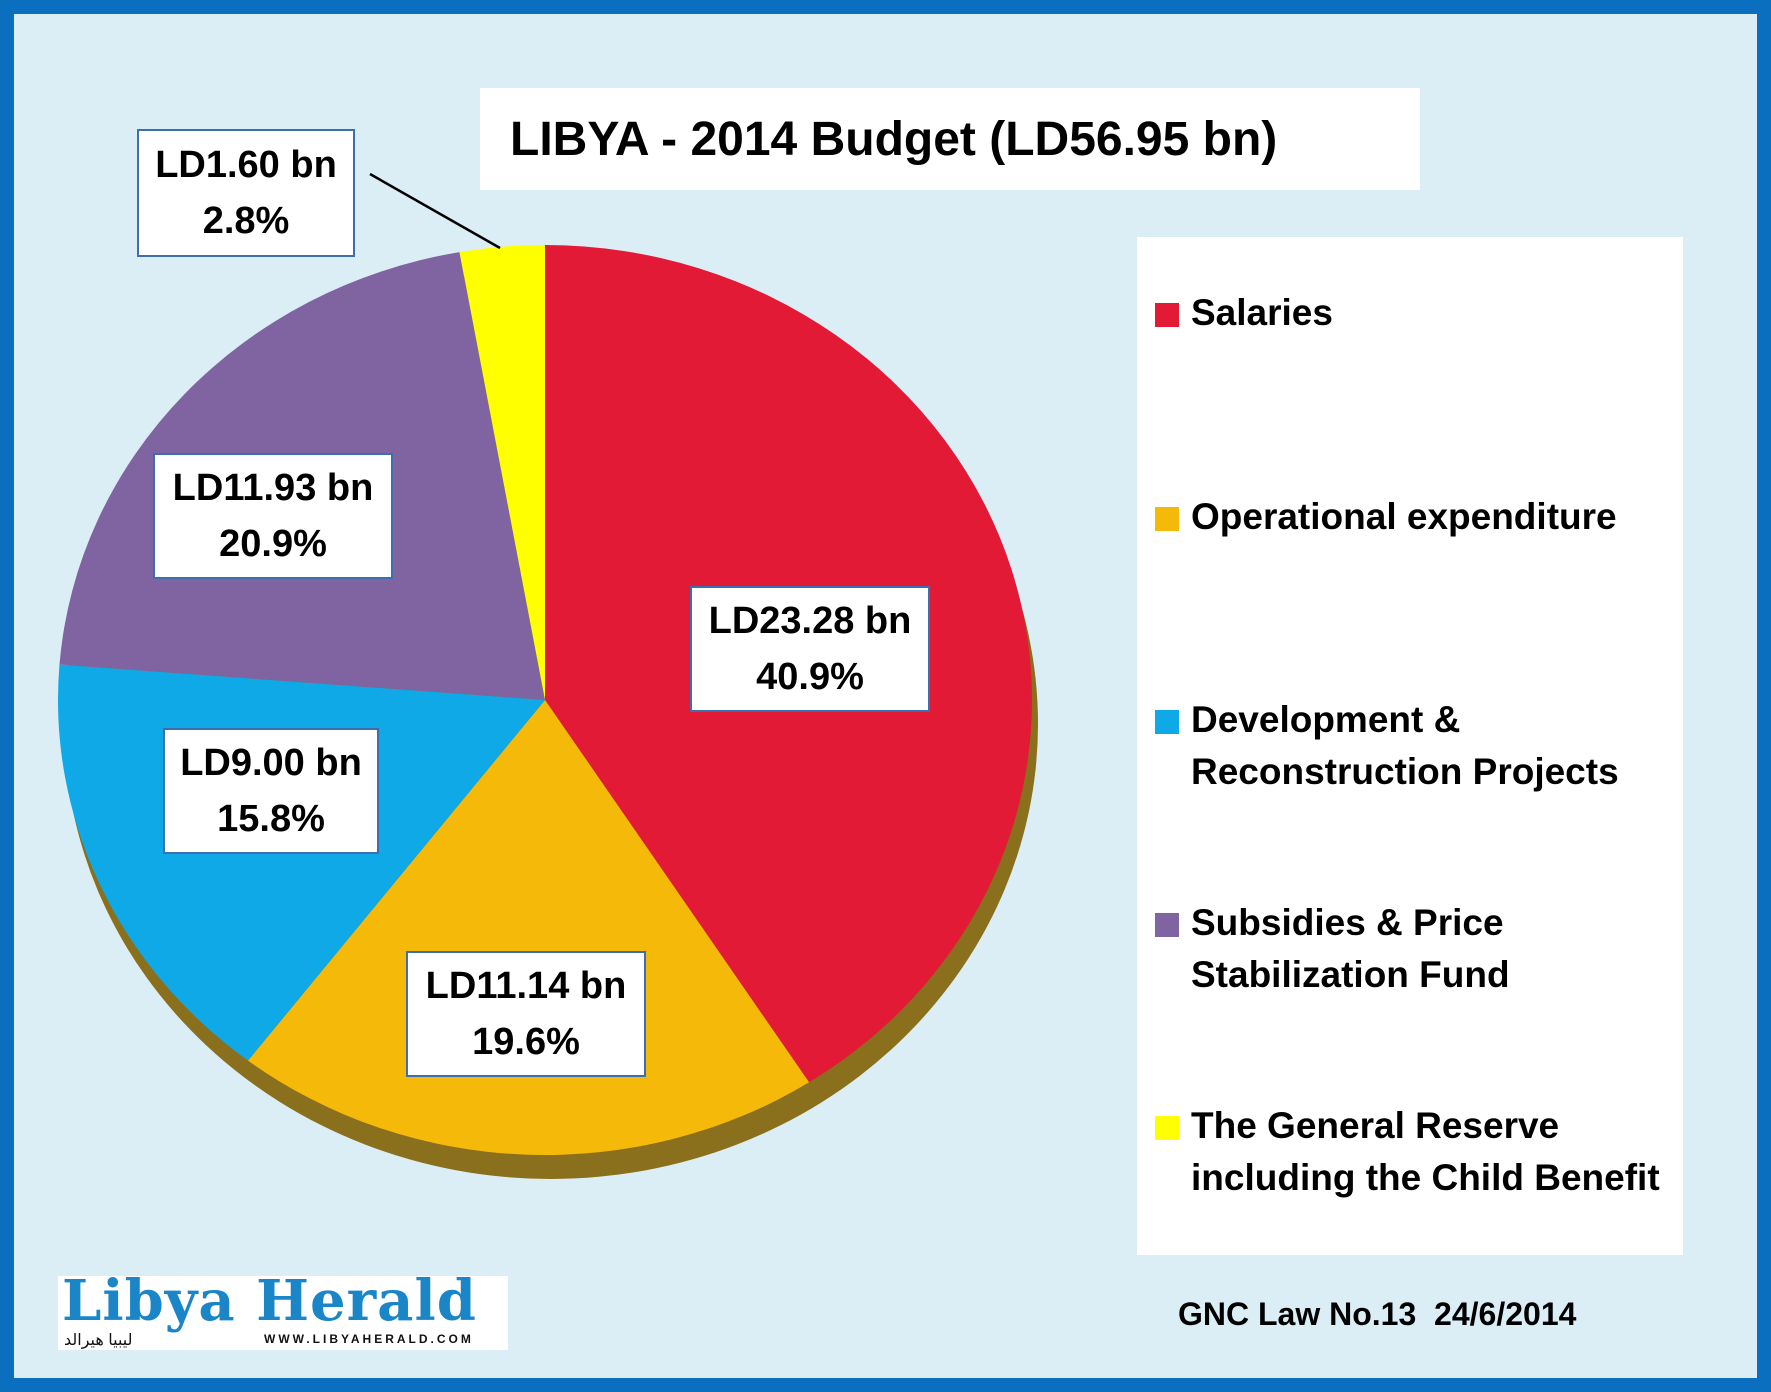  What do you see at coordinates (1167, 315) in the screenshot?
I see `legend-swatch-salaries` at bounding box center [1167, 315].